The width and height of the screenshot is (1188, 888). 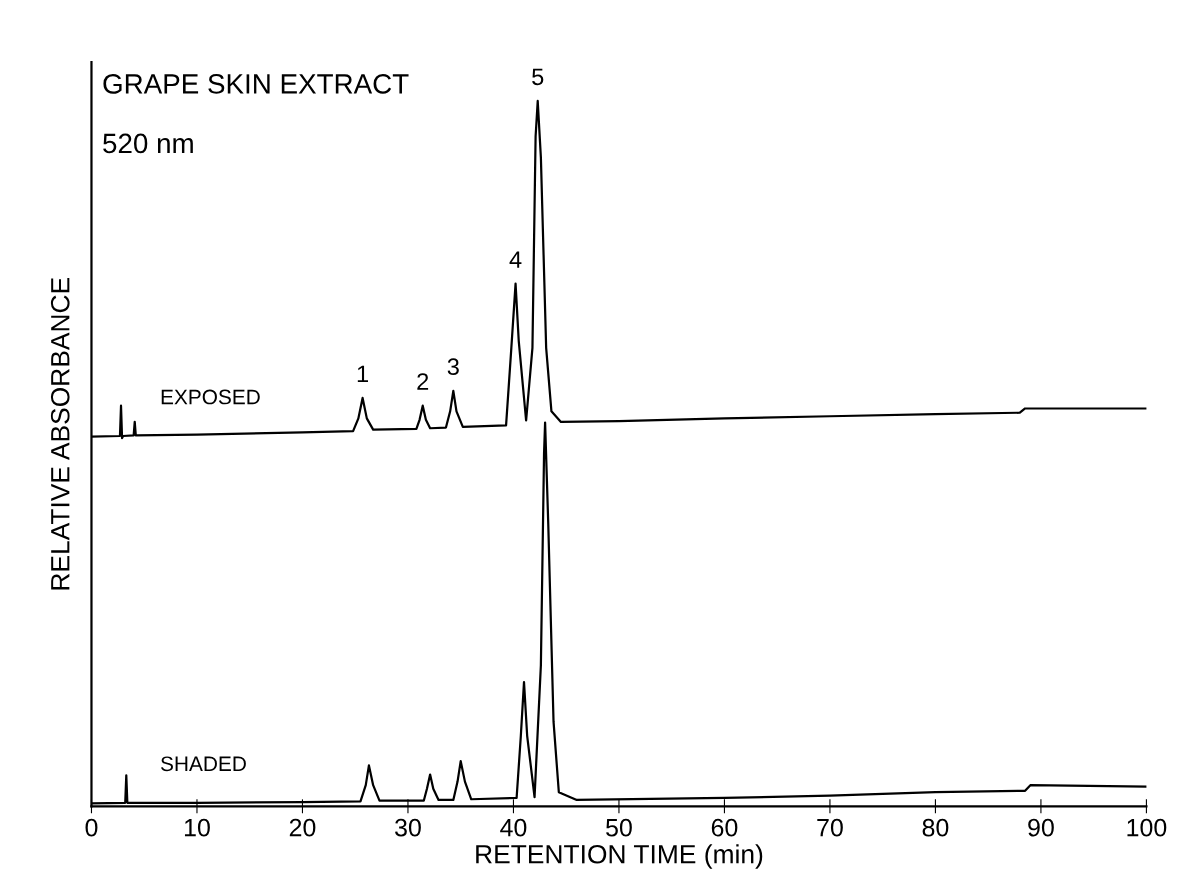 I want to click on y-axis-title: RELATIVE ABSORBANCE, so click(x=60, y=433).